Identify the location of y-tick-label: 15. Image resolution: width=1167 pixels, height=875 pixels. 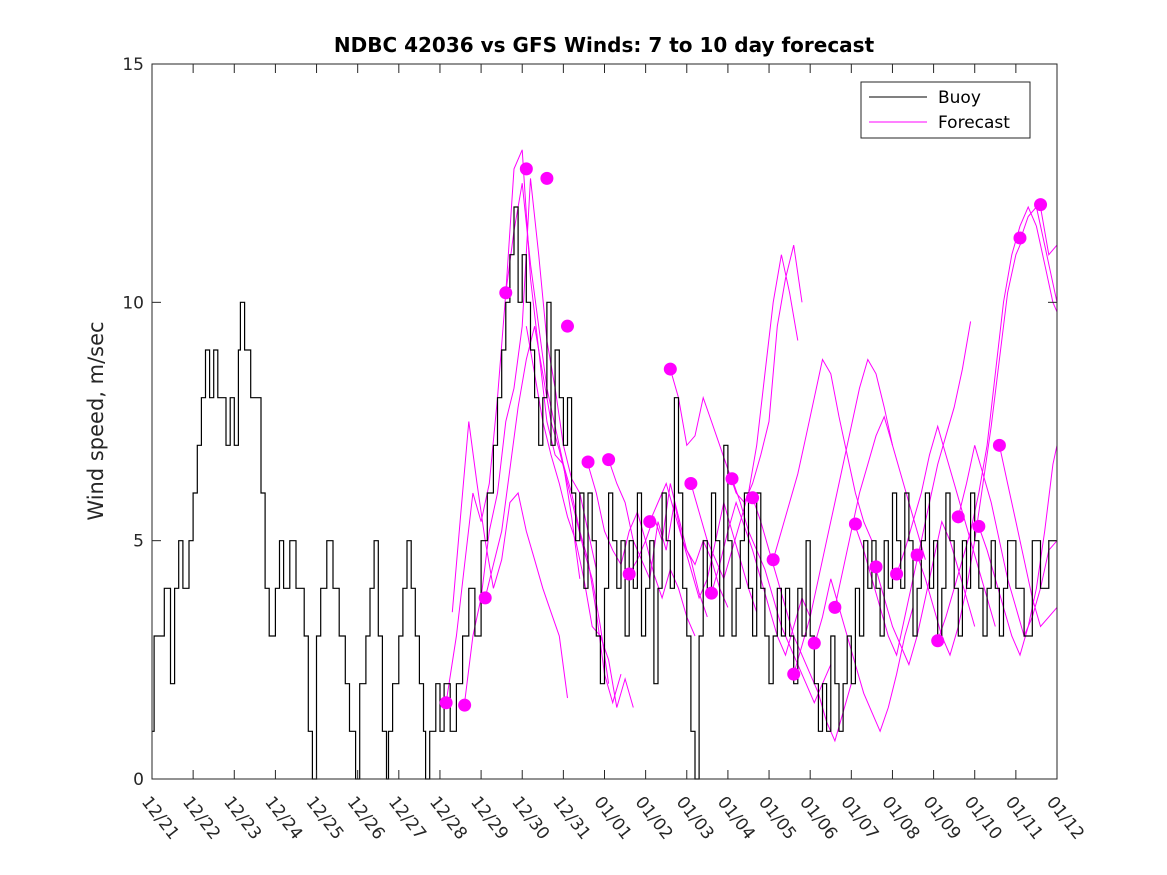
(133, 65).